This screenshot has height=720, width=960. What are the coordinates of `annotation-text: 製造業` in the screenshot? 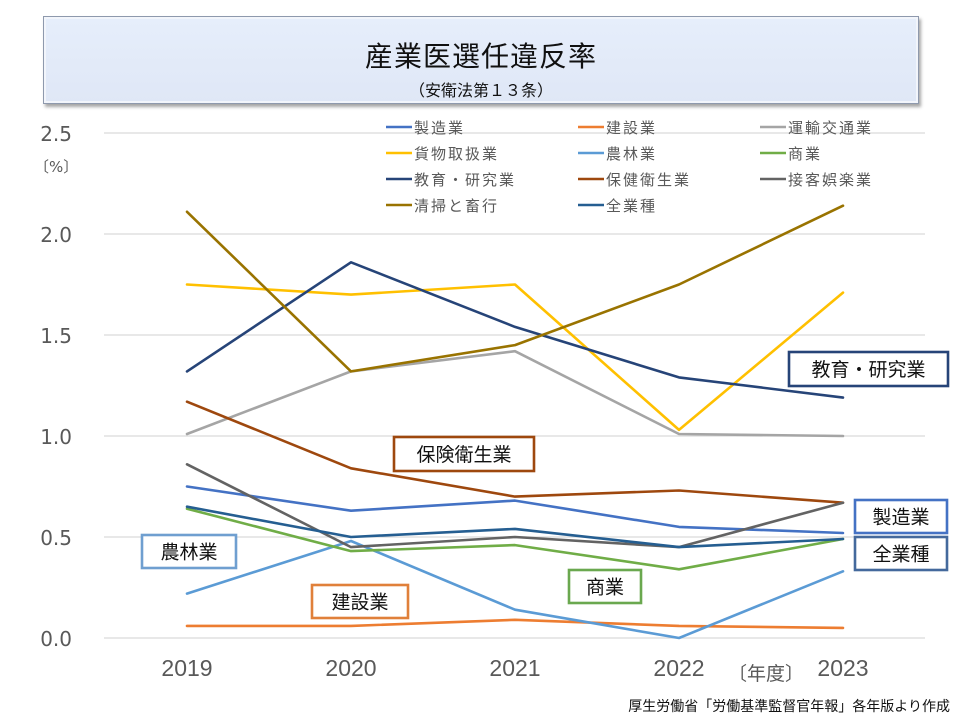 It's located at (900, 518).